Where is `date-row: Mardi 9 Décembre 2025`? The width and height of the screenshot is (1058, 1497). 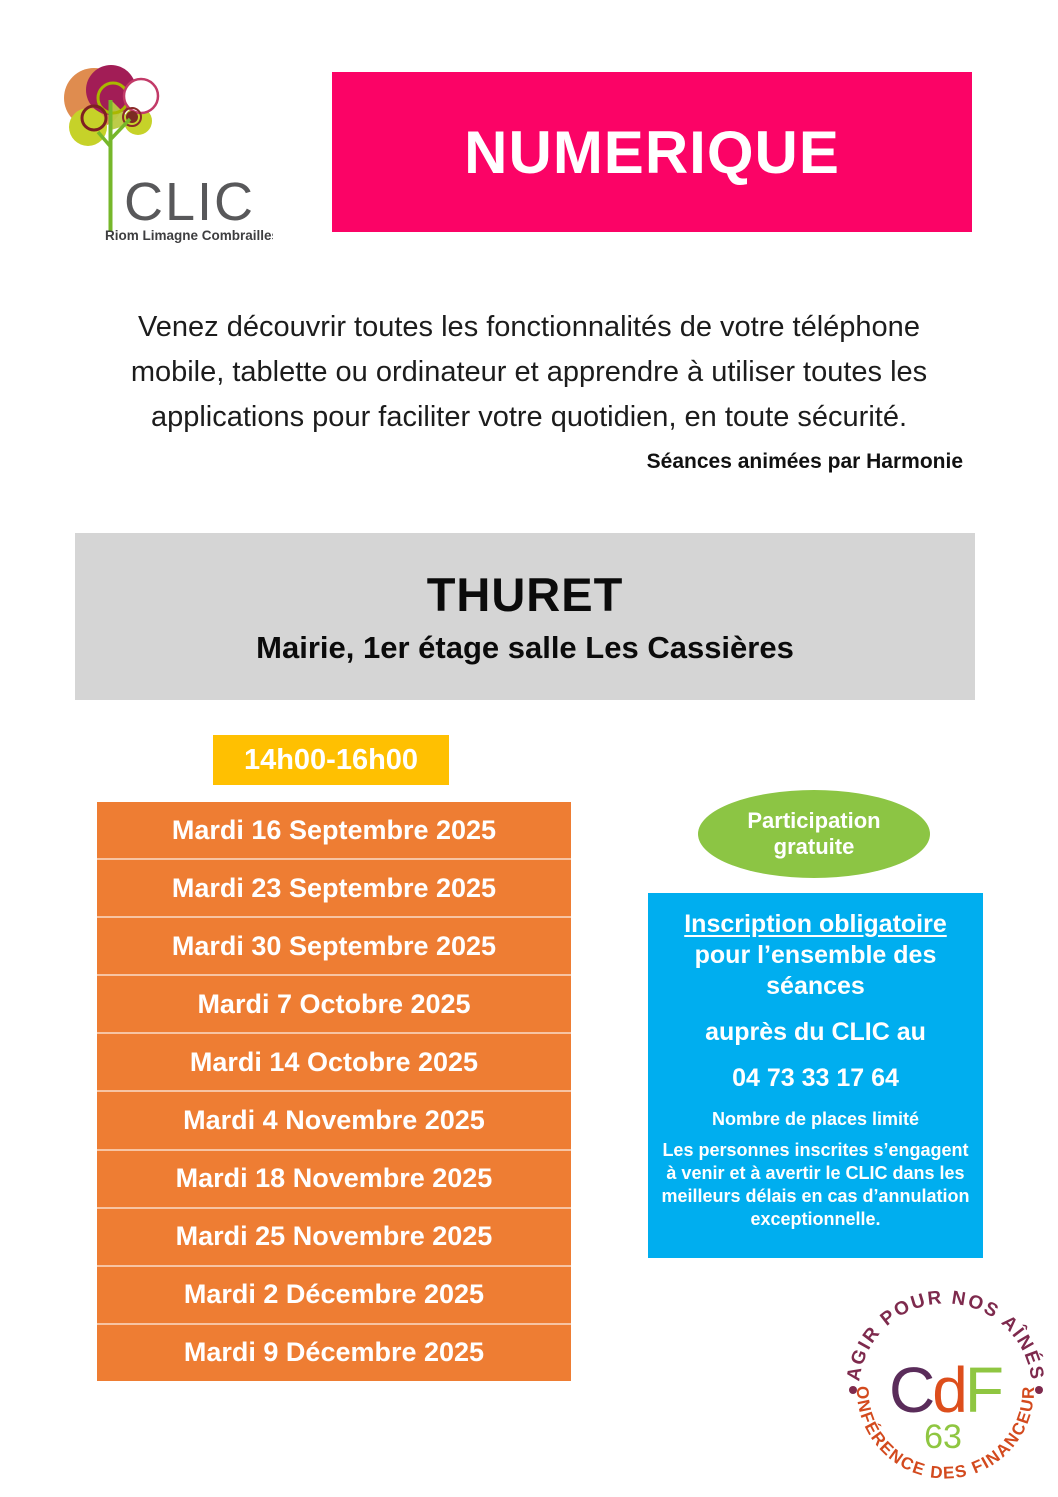
date-row: Mardi 9 Décembre 2025 is located at coordinates (334, 1351).